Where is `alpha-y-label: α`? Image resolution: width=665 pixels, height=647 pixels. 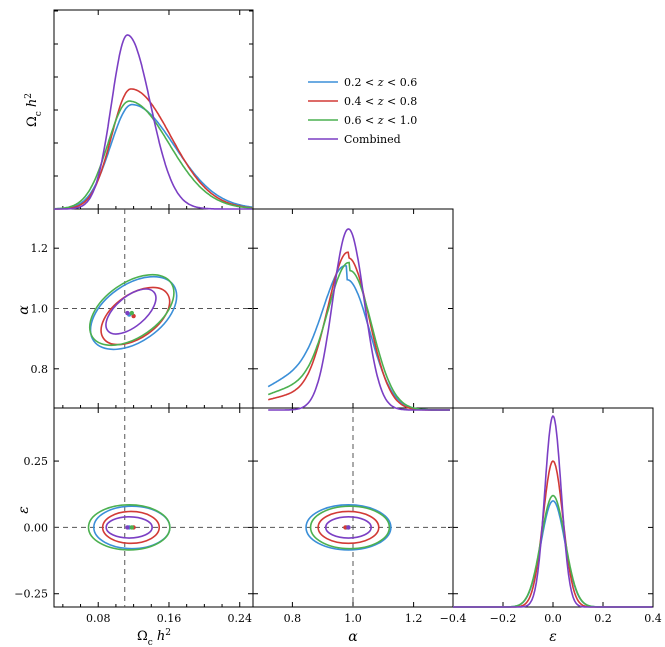 alpha-y-label: α is located at coordinates (24, 310).